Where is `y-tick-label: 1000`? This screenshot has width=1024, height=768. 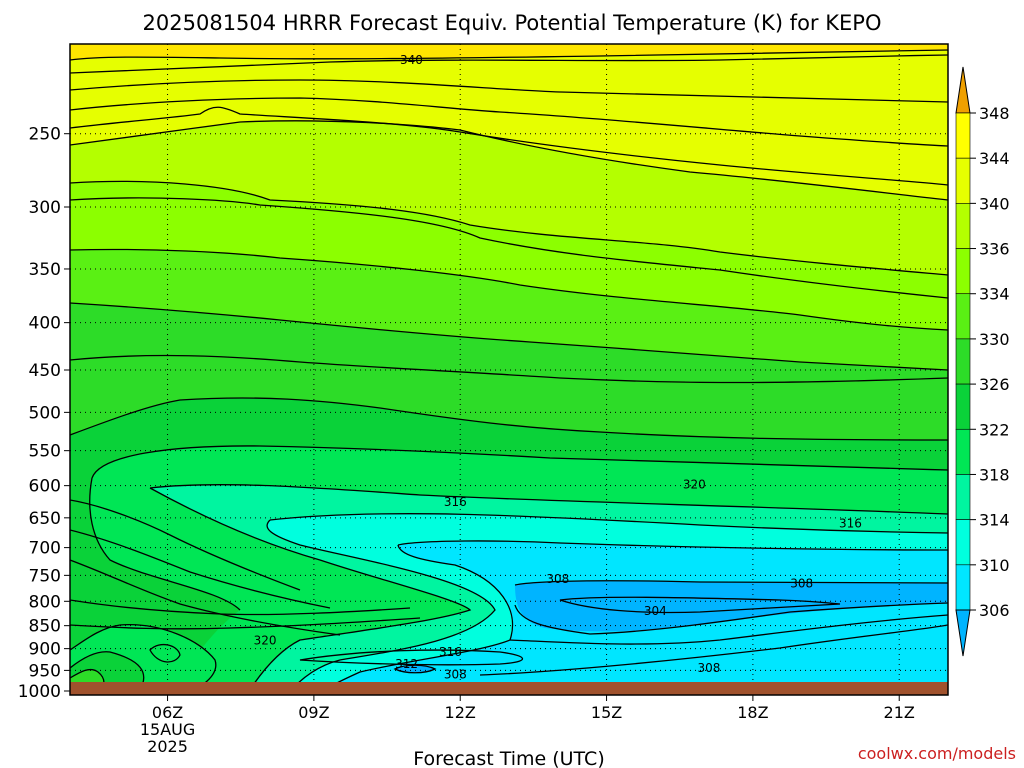 y-tick-label: 1000 is located at coordinates (39, 692).